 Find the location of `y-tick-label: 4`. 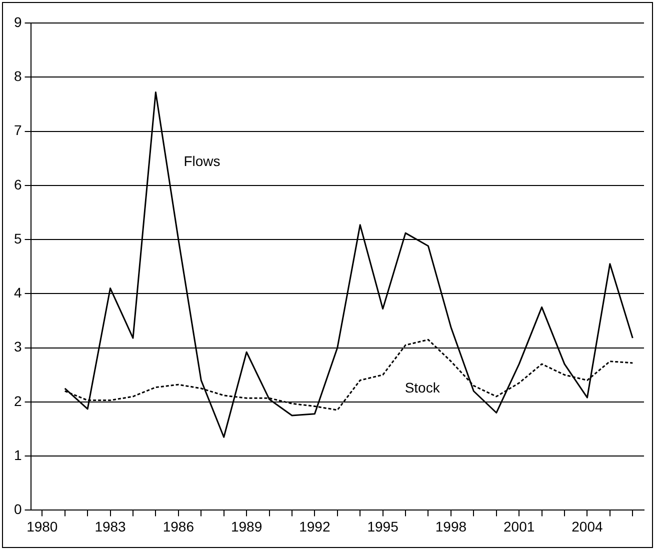

y-tick-label: 4 is located at coordinates (18, 292).